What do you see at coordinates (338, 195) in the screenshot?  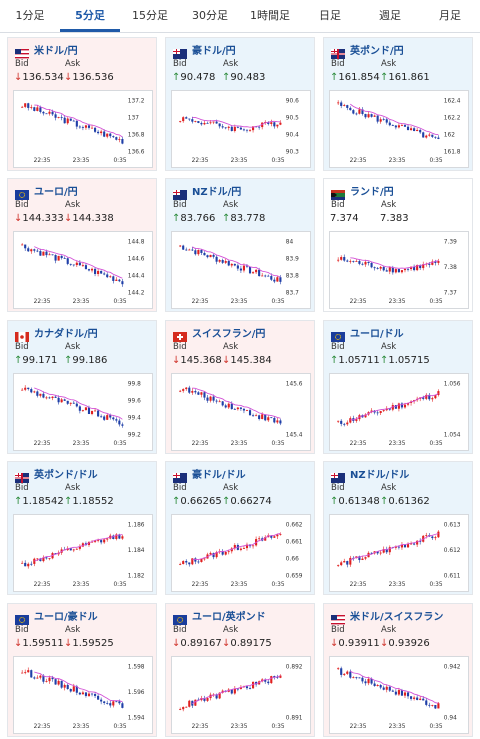 I see `za-flag-icon` at bounding box center [338, 195].